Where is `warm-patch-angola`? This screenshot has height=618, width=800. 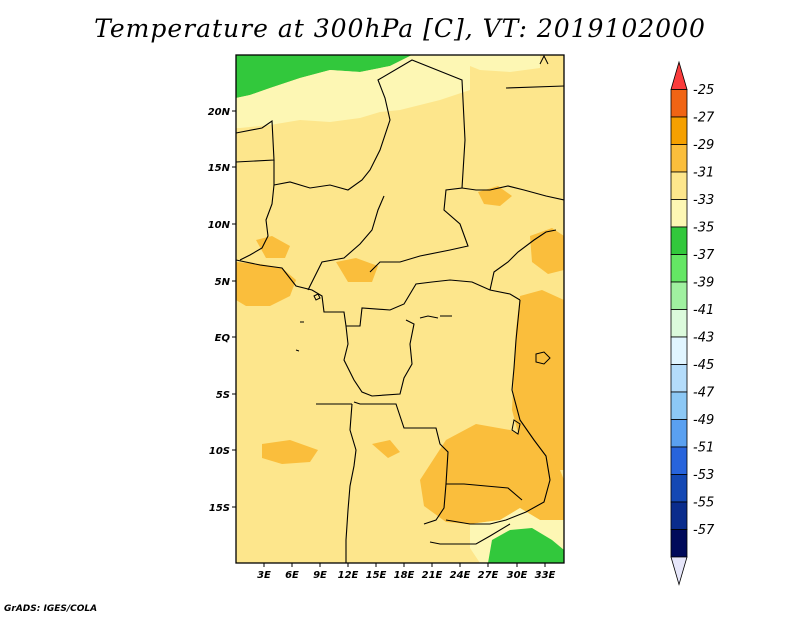
warm-patch-angola is located at coordinates (290, 452).